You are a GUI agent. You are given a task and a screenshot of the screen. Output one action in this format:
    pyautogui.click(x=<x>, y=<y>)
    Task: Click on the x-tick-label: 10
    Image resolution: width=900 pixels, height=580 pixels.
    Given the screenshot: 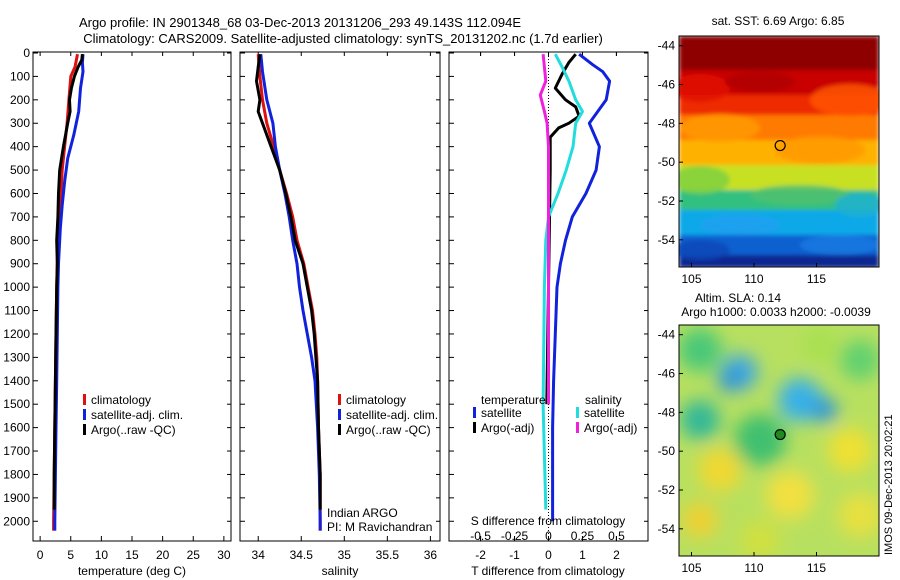 What is the action you would take?
    pyautogui.click(x=102, y=555)
    